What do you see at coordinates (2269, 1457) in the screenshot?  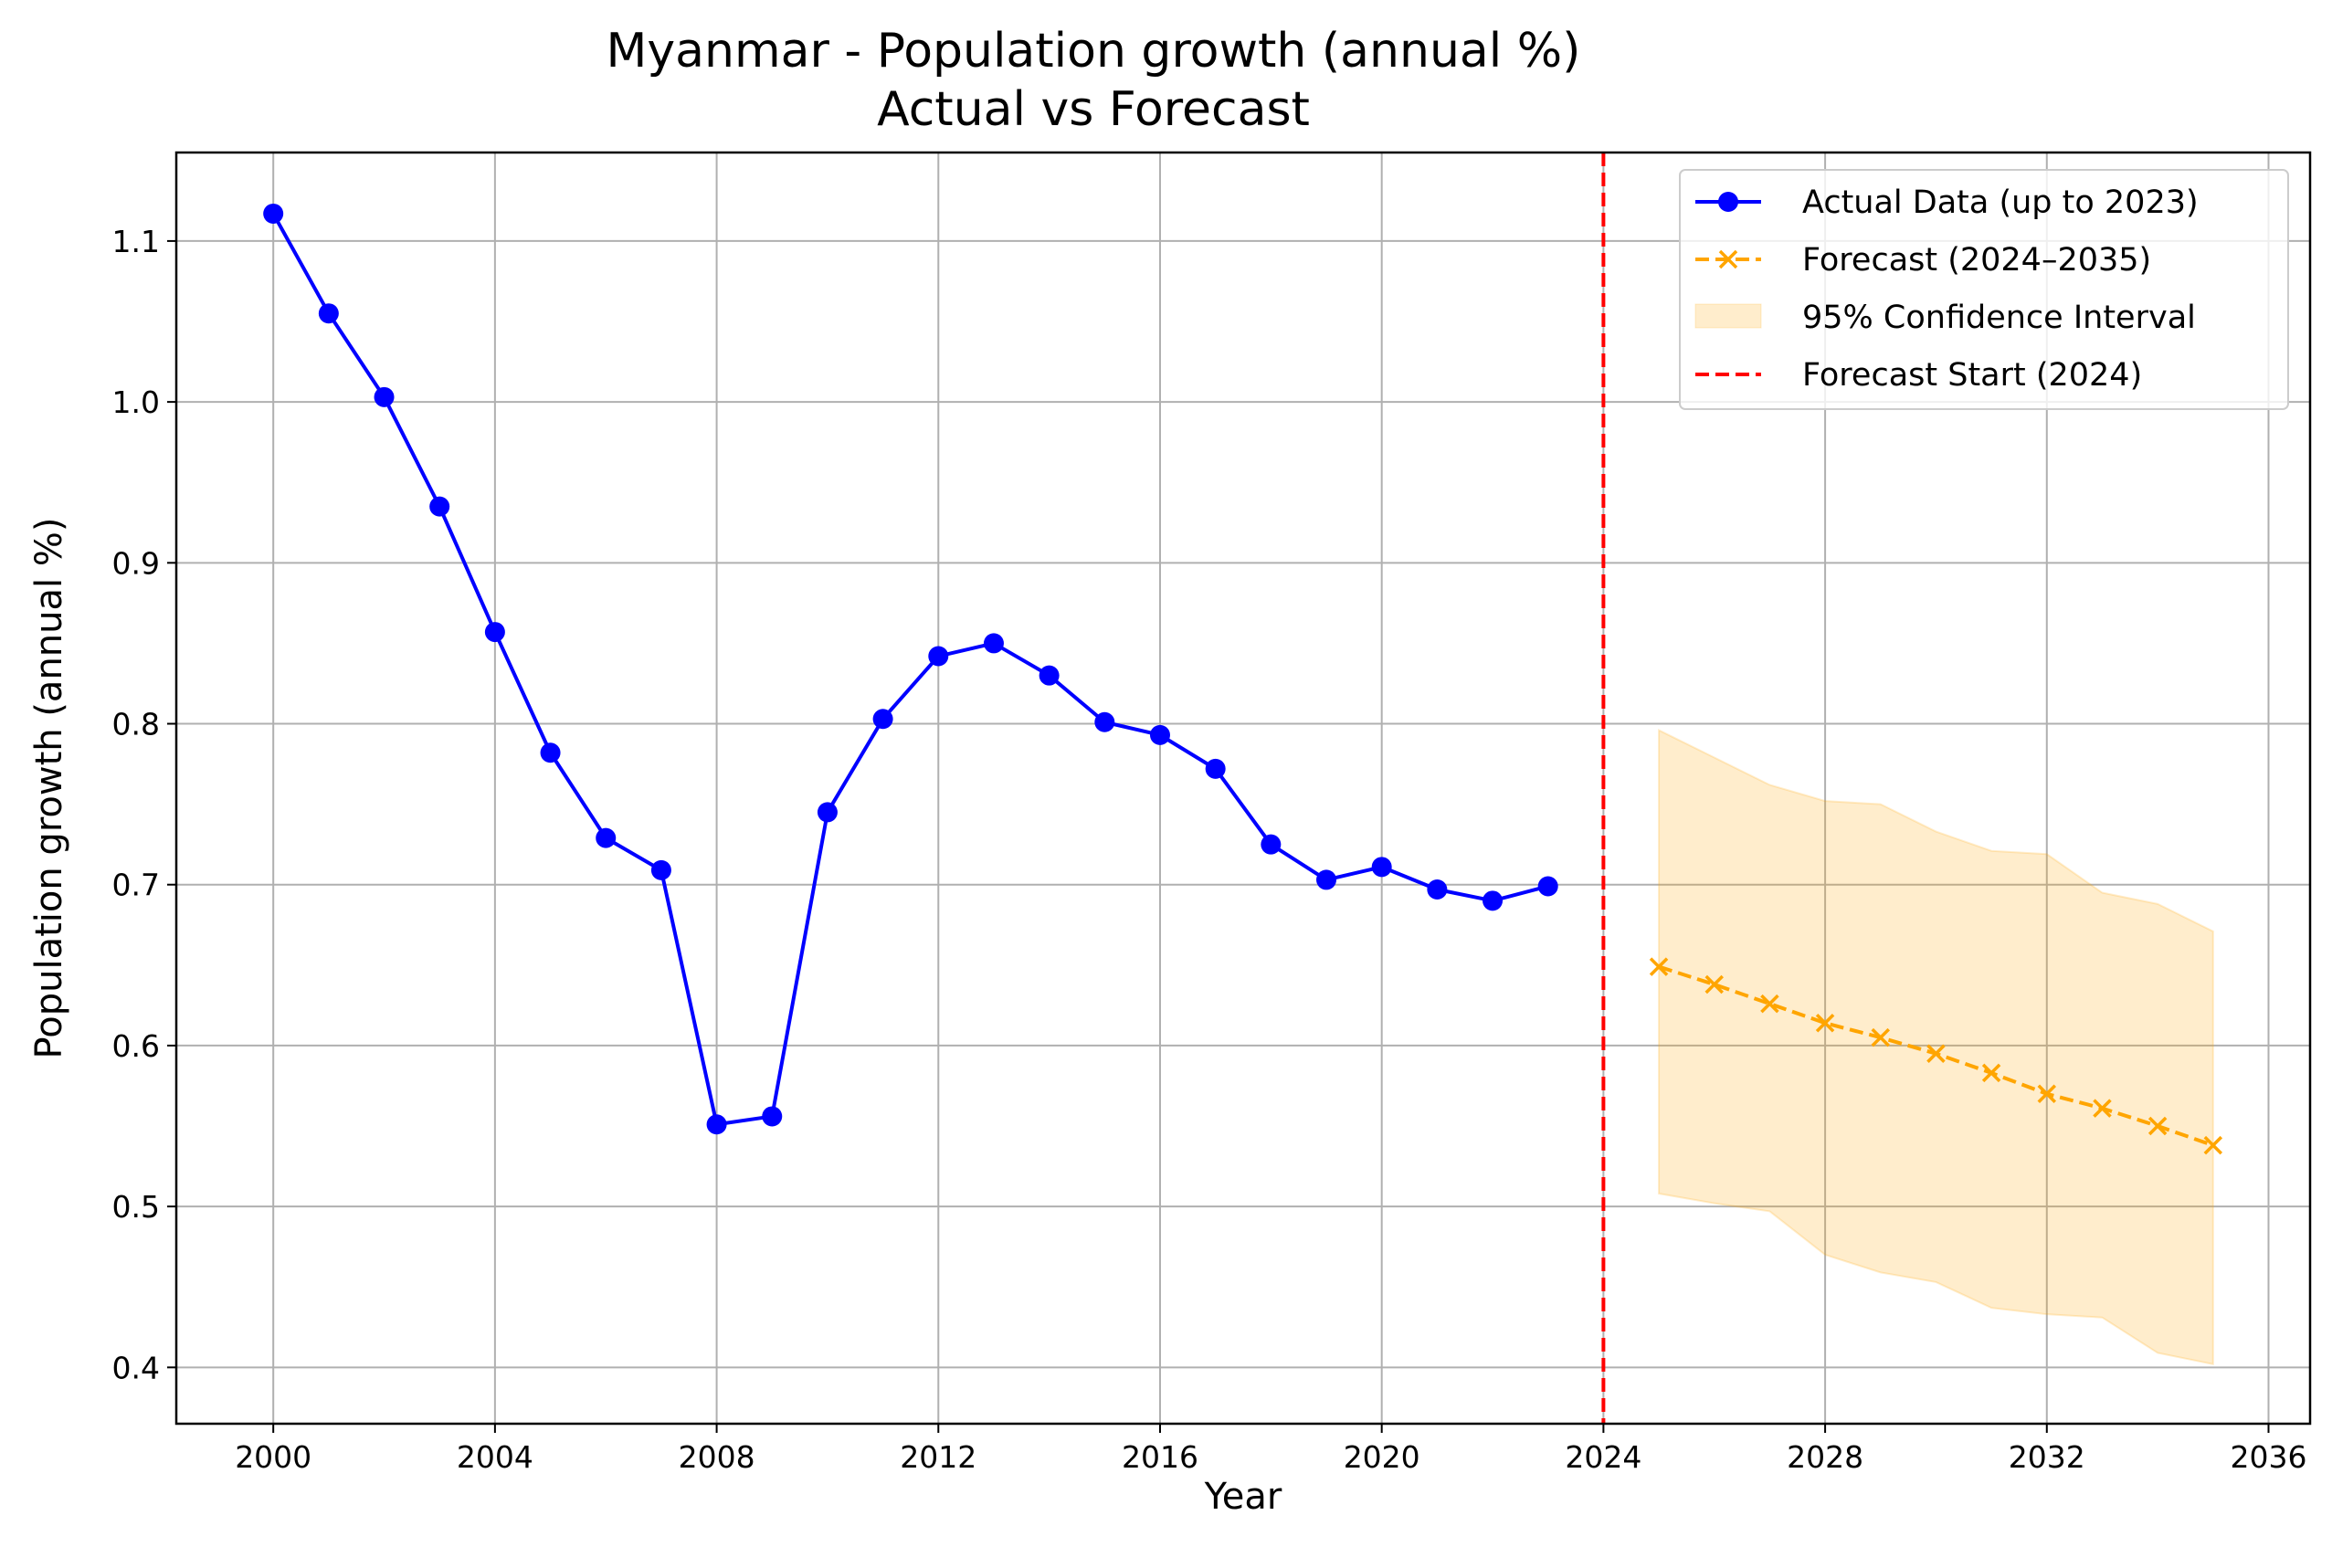 I see `x-tick-label: 2036` at bounding box center [2269, 1457].